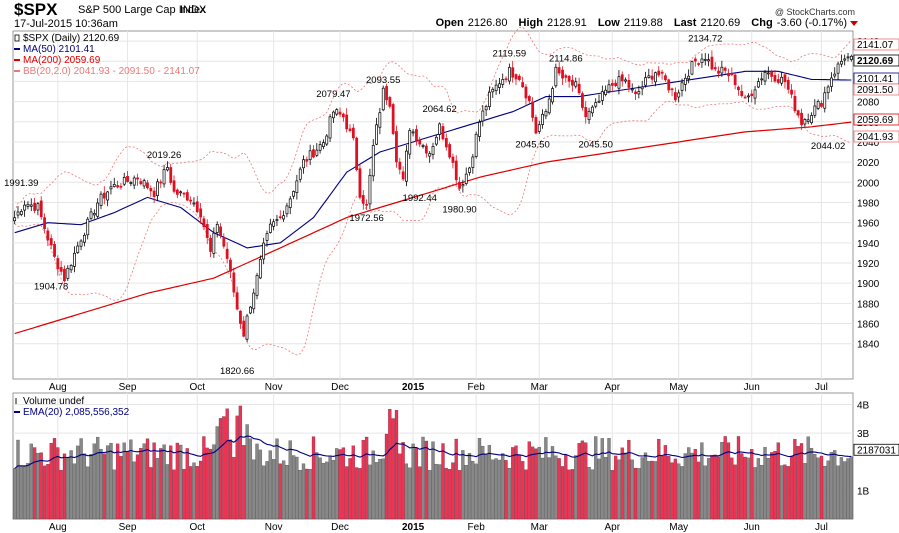 The width and height of the screenshot is (899, 533). I want to click on volume-ema-line, so click(433, 452).